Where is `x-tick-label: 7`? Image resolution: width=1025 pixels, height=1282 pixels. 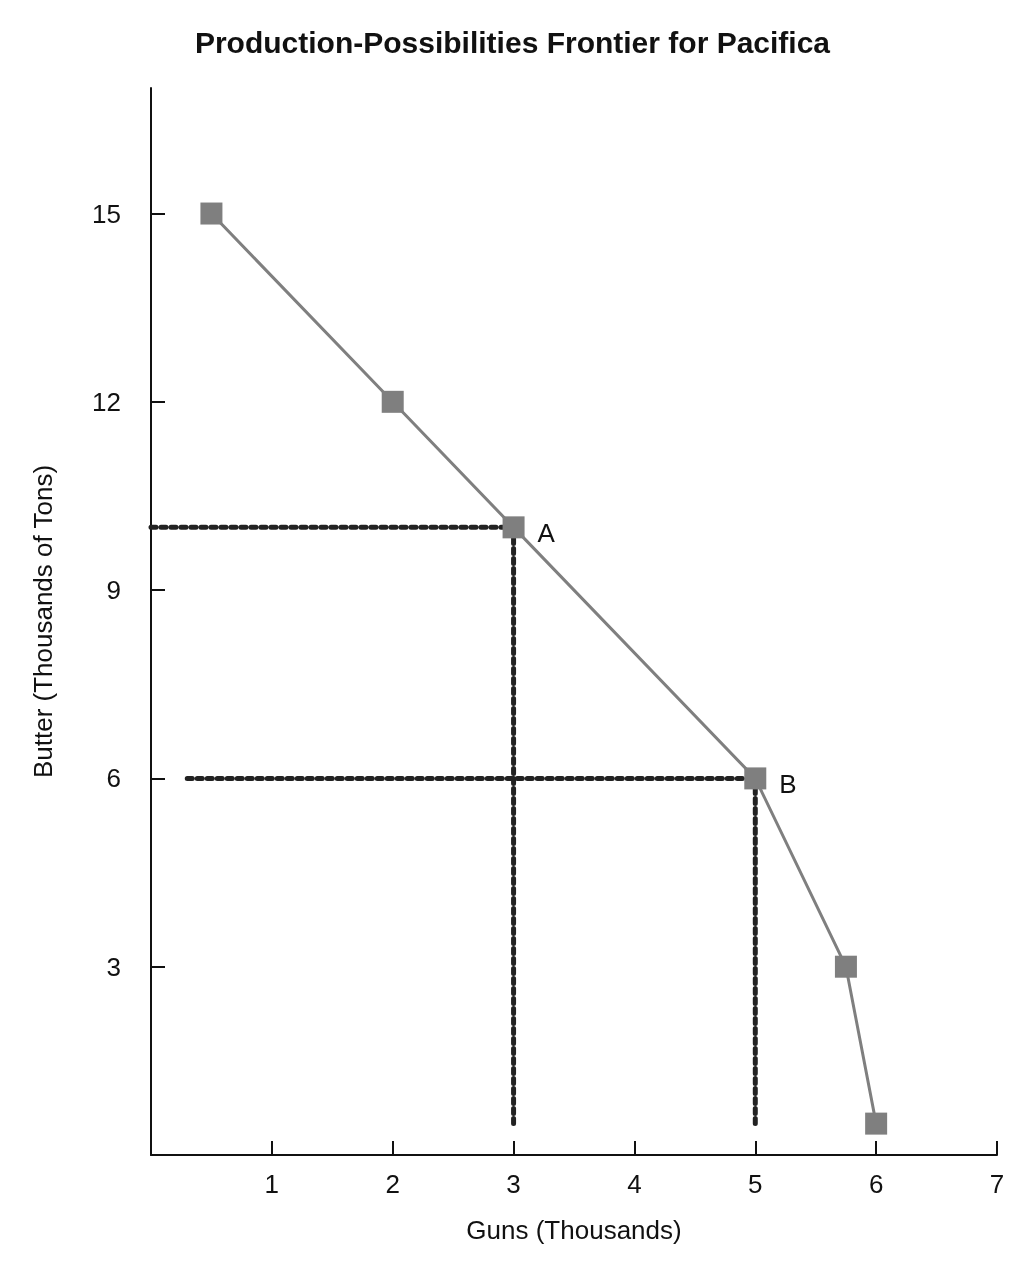 x-tick-label: 7 is located at coordinates (997, 1184).